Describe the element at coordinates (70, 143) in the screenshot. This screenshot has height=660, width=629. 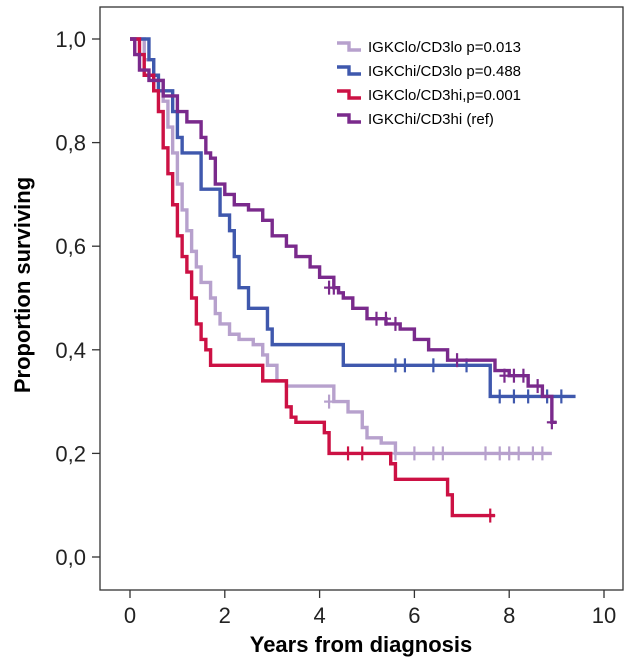
I see `y-tick-label: 0,8` at that location.